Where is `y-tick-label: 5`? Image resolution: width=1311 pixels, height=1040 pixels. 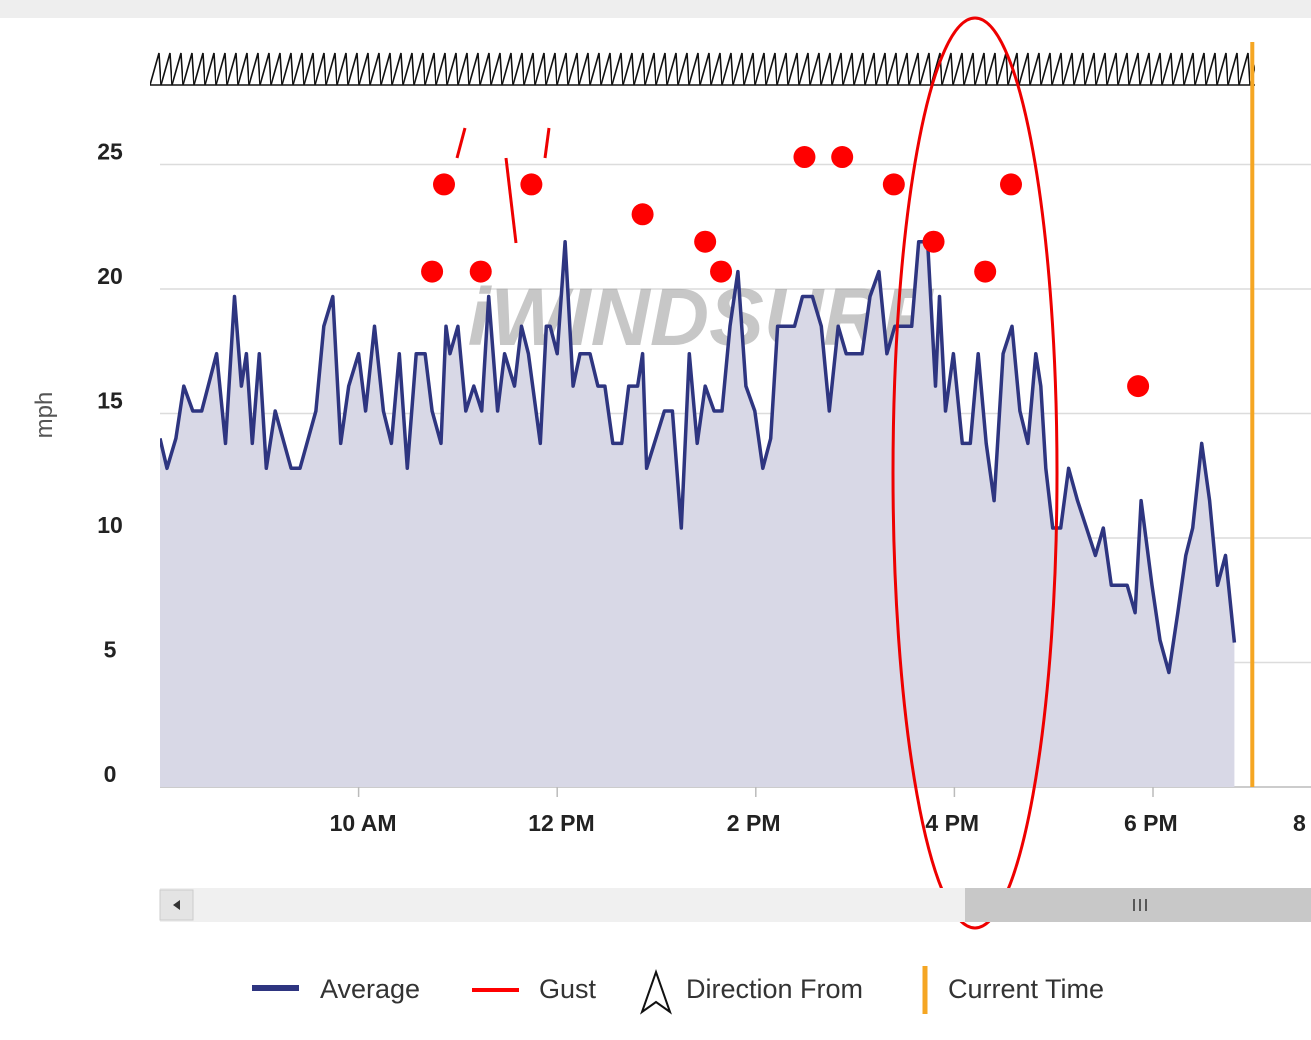
y-tick-label: 5 is located at coordinates (110, 650).